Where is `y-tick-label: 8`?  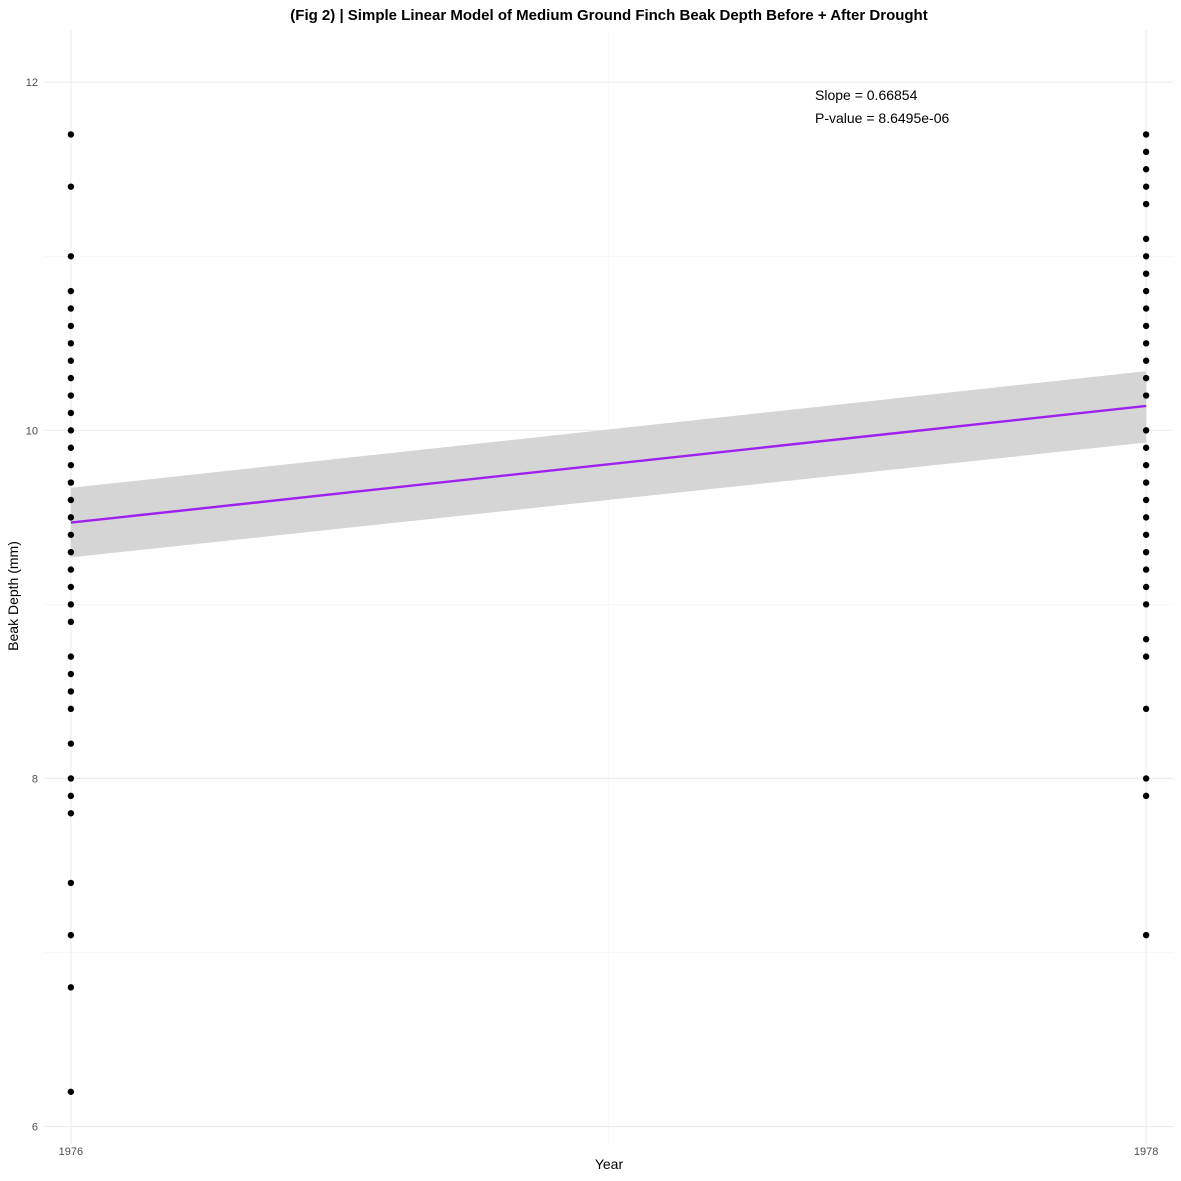 y-tick-label: 8 is located at coordinates (35, 779).